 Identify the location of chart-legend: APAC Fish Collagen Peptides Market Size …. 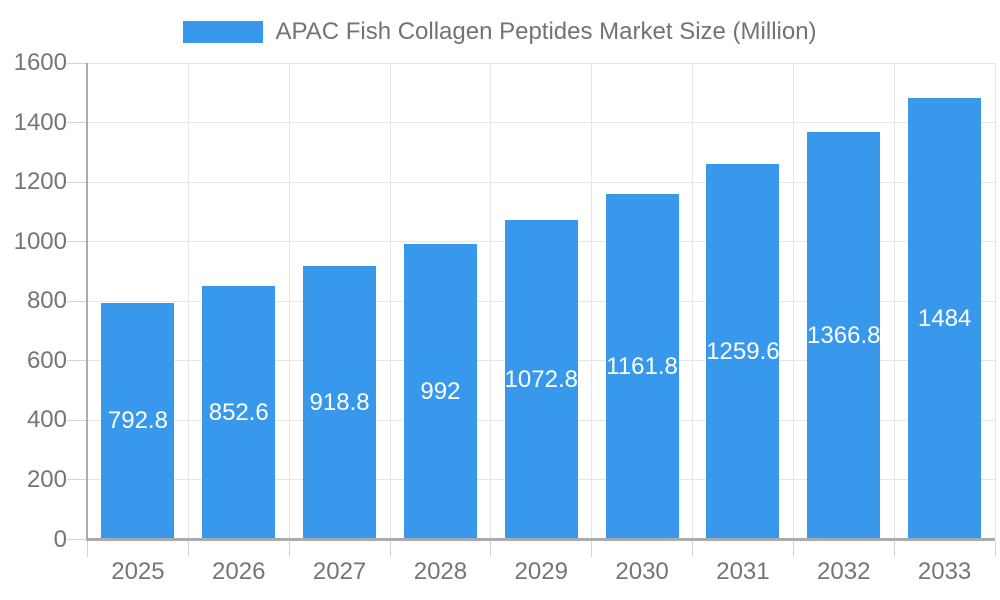
(500, 32).